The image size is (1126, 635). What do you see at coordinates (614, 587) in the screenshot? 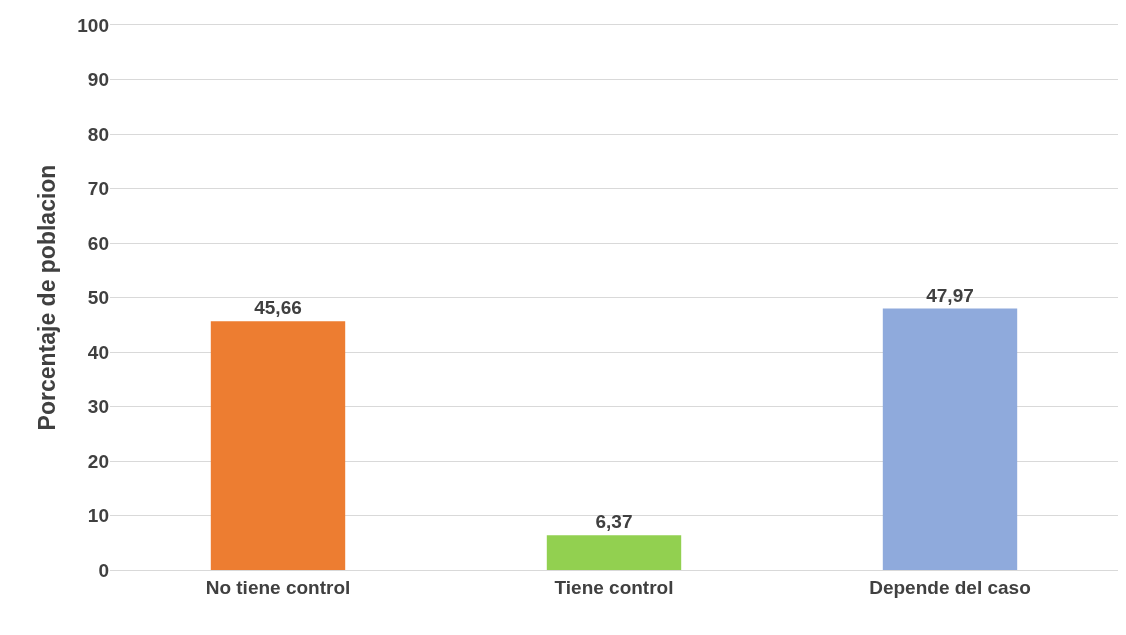
I see `x-tick-label: Tiene control` at bounding box center [614, 587].